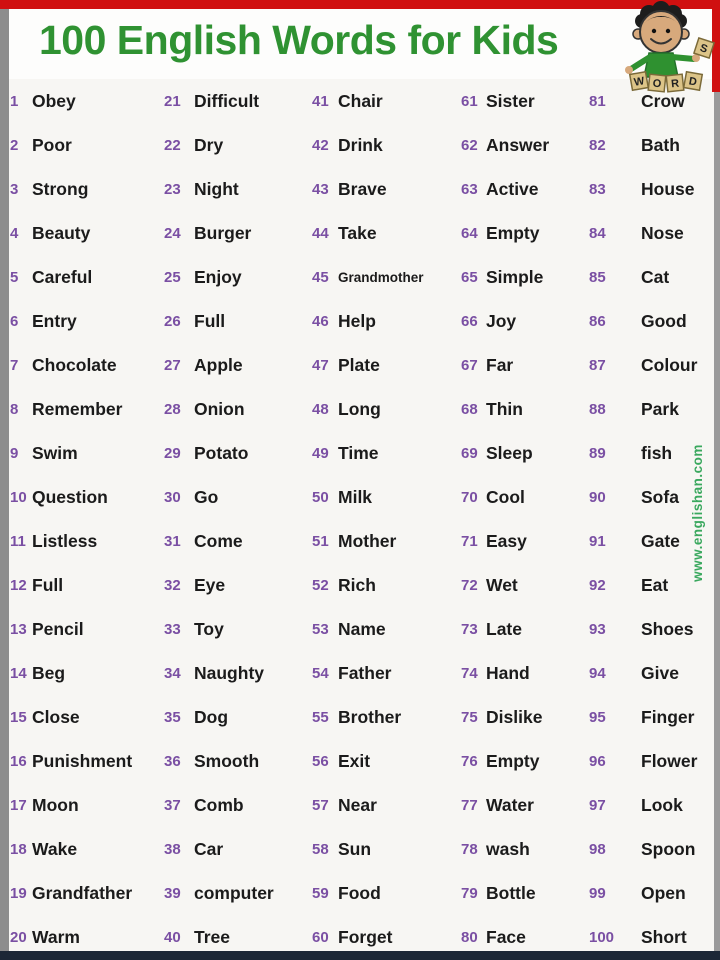  I want to click on word-number: 89, so click(597, 453).